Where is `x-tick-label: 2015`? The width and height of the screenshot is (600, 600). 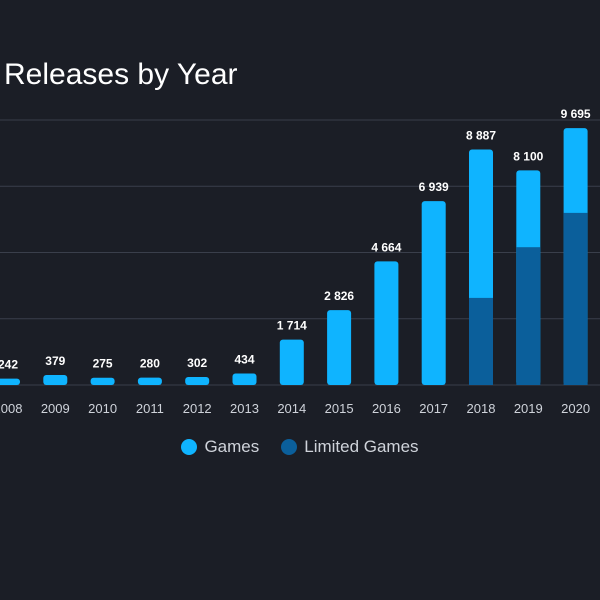
x-tick-label: 2015 is located at coordinates (339, 408).